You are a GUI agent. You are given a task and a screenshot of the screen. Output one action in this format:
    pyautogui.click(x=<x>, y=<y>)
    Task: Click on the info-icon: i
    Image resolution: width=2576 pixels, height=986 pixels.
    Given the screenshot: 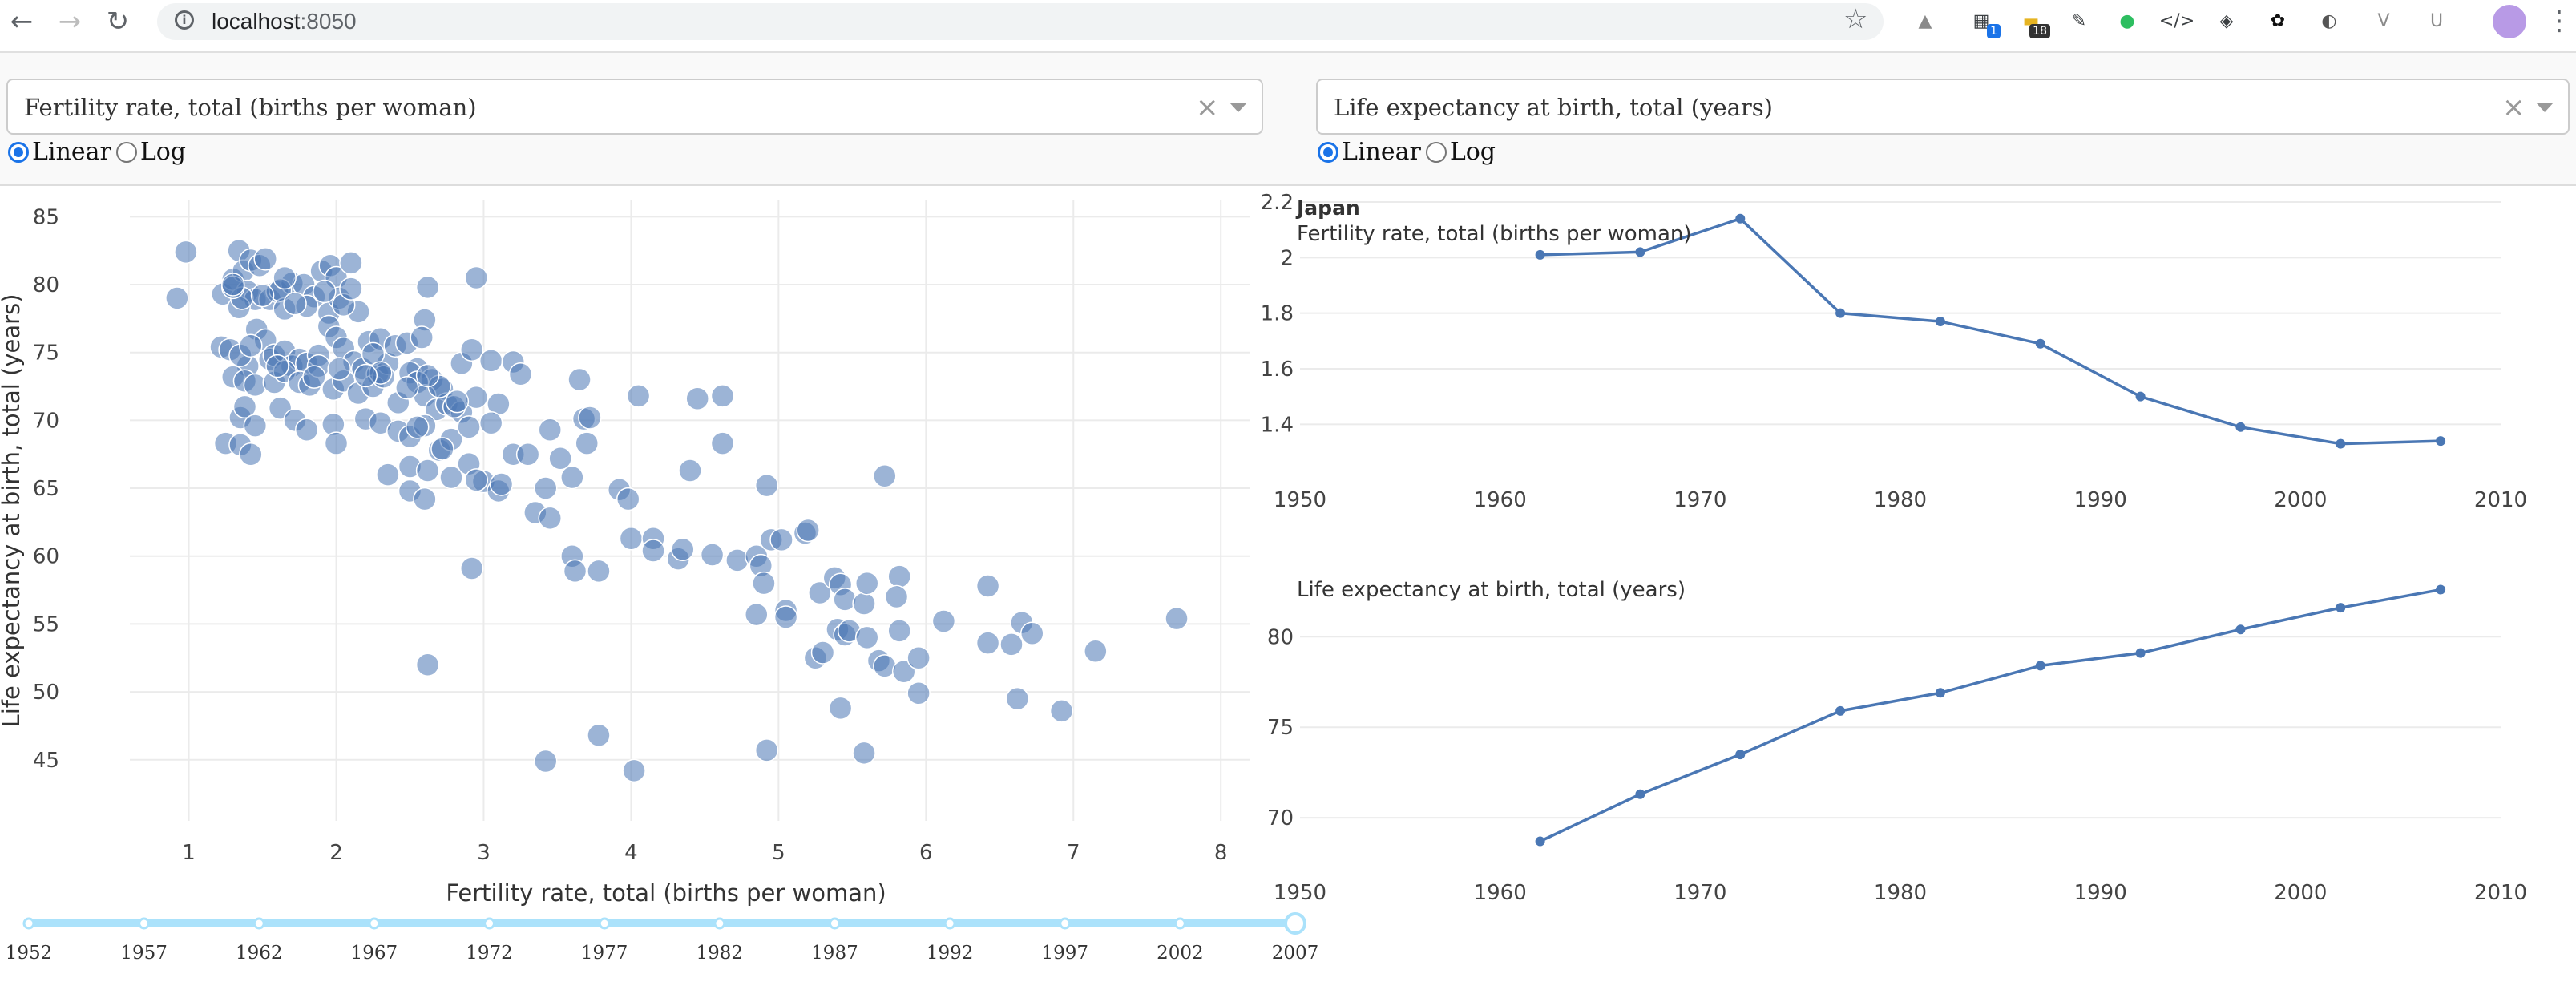 What is the action you would take?
    pyautogui.click(x=185, y=20)
    